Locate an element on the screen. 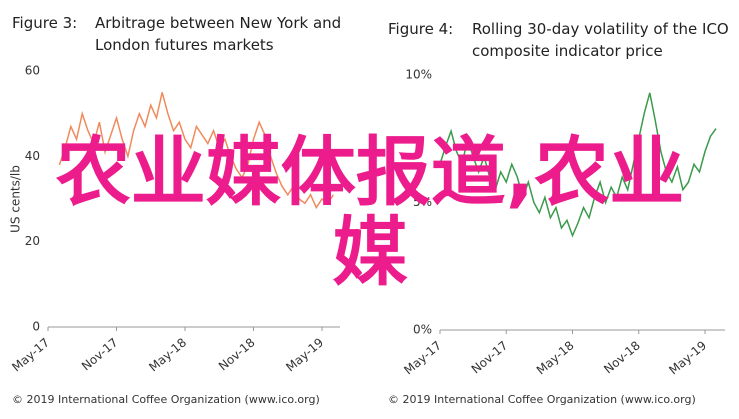 The width and height of the screenshot is (739, 419). y-tick-label: 0% is located at coordinates (422, 330).